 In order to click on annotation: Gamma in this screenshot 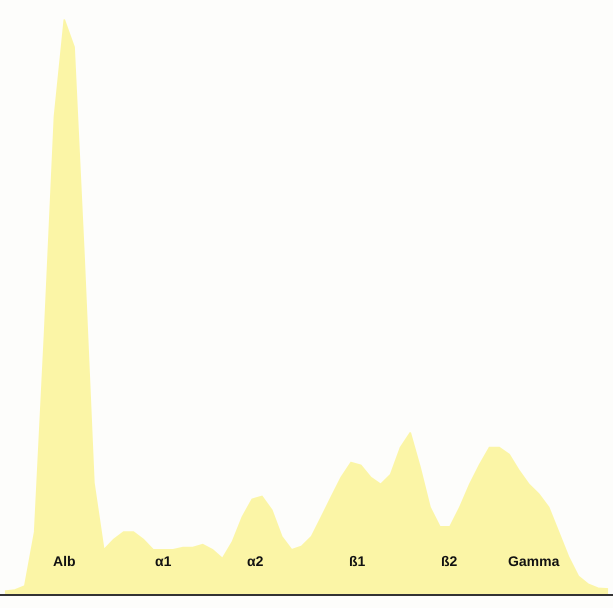, I will do `click(534, 561)`.